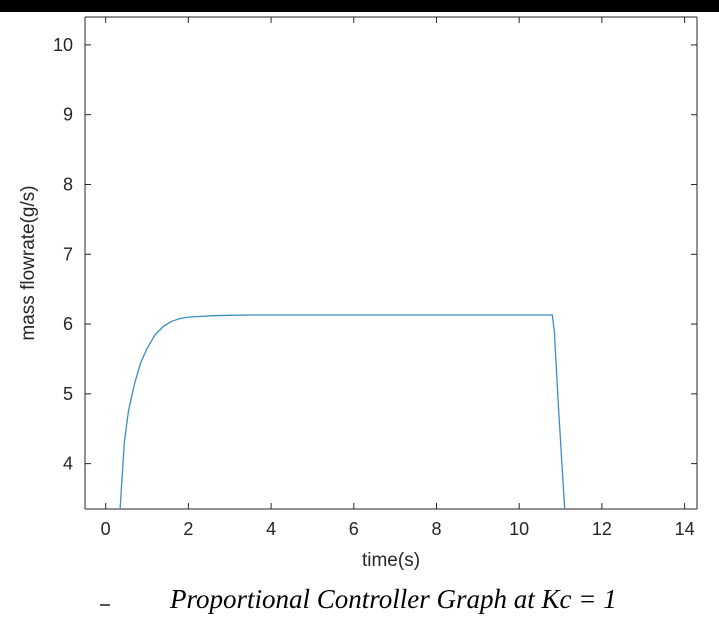 The image size is (719, 623). What do you see at coordinates (393, 599) in the screenshot?
I see `figure-caption: Proportional Controller Graph at Kc = 1` at bounding box center [393, 599].